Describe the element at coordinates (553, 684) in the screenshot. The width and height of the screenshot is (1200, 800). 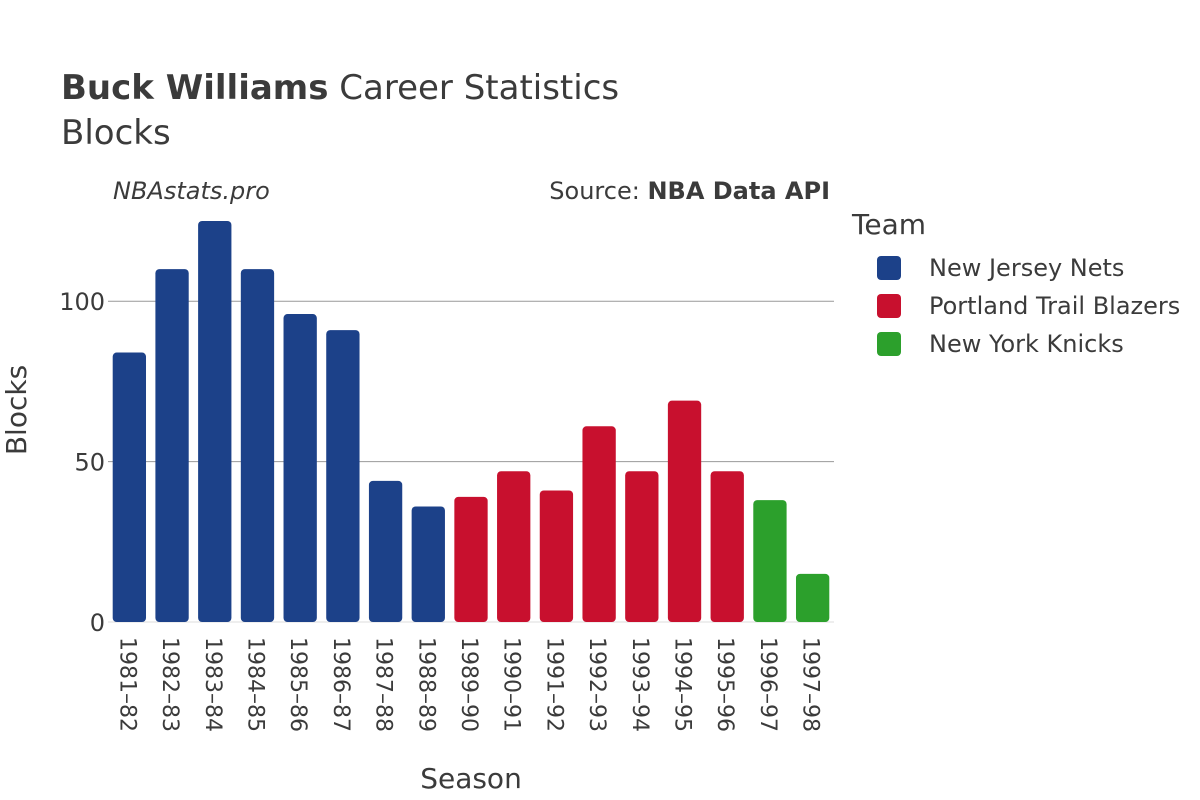
I see `x-tick-label: 1991–92` at that location.